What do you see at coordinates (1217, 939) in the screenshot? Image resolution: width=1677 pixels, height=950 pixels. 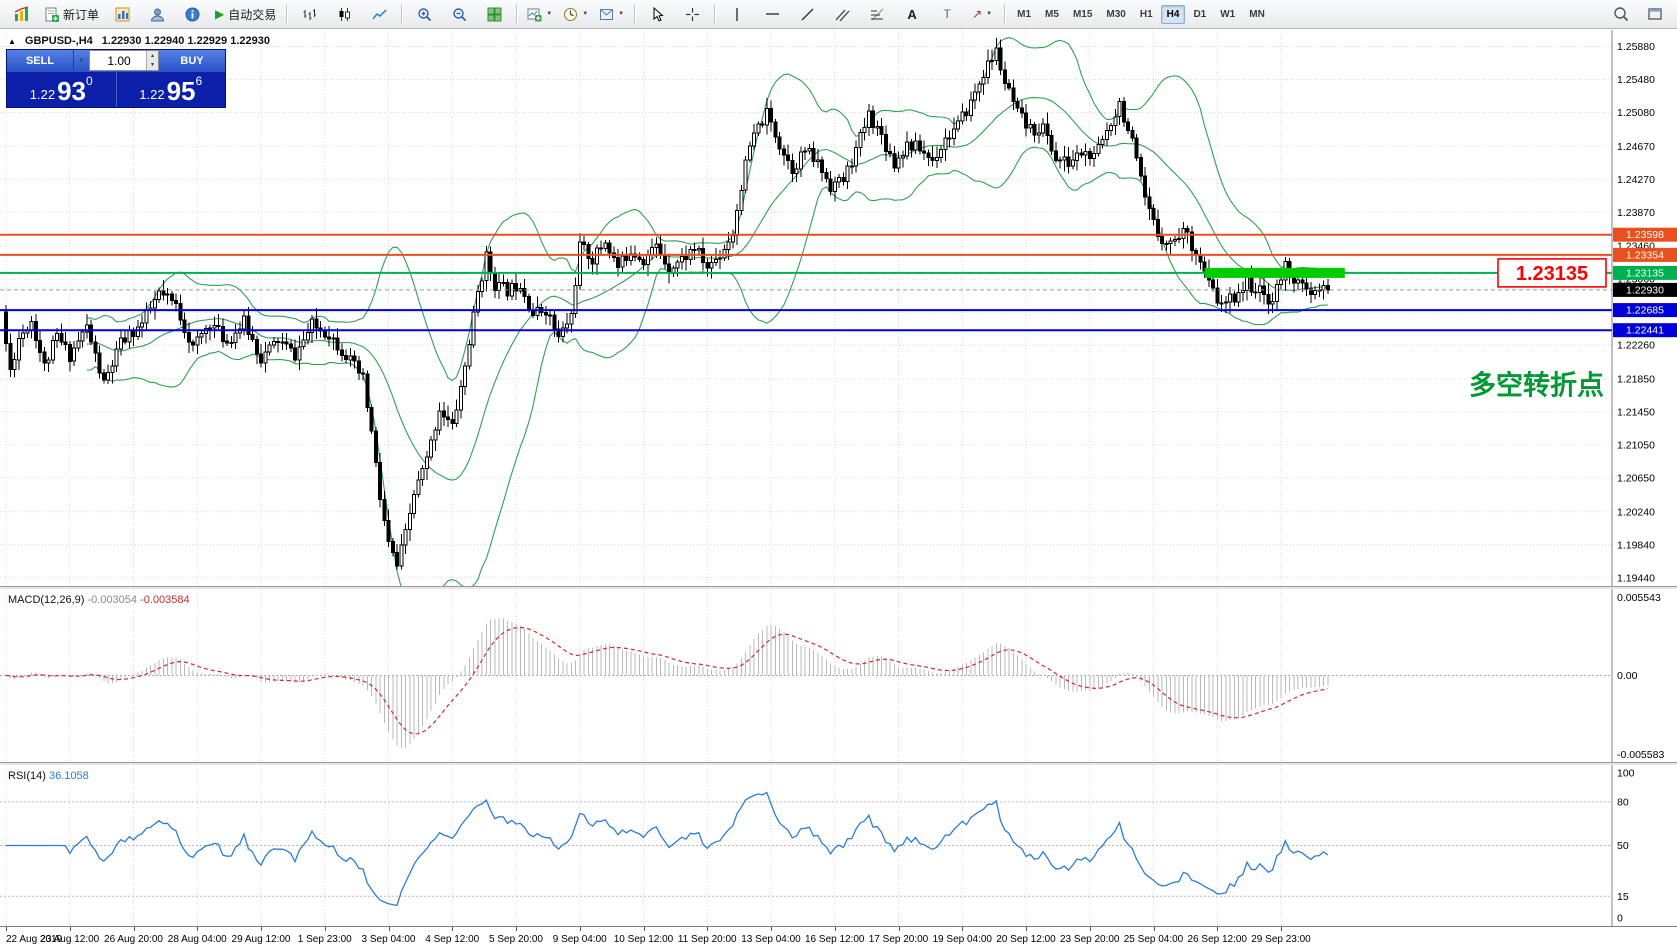 I see `time-axis-label: 26 Sep 12:00` at bounding box center [1217, 939].